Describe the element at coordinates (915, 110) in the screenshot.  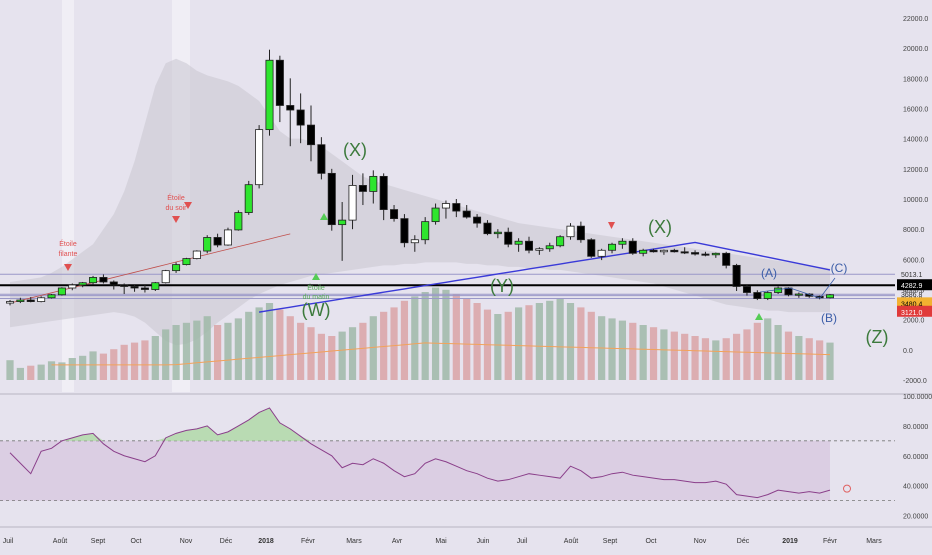
I see `y-tick-label: 16000.0` at that location.